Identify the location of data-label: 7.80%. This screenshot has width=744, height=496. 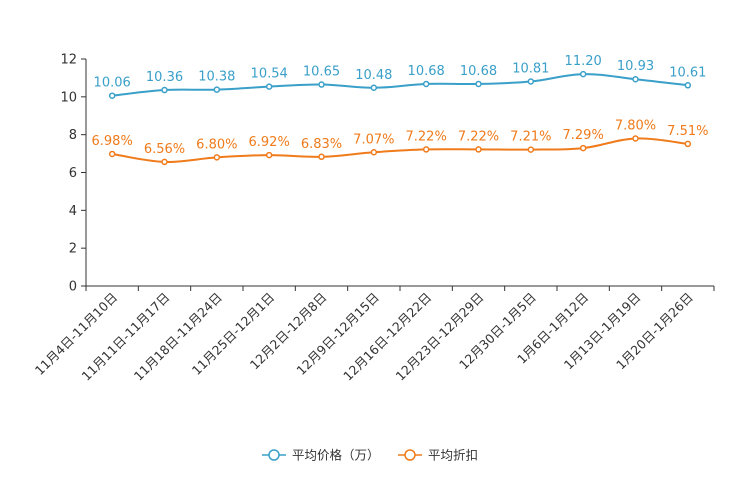
(635, 125).